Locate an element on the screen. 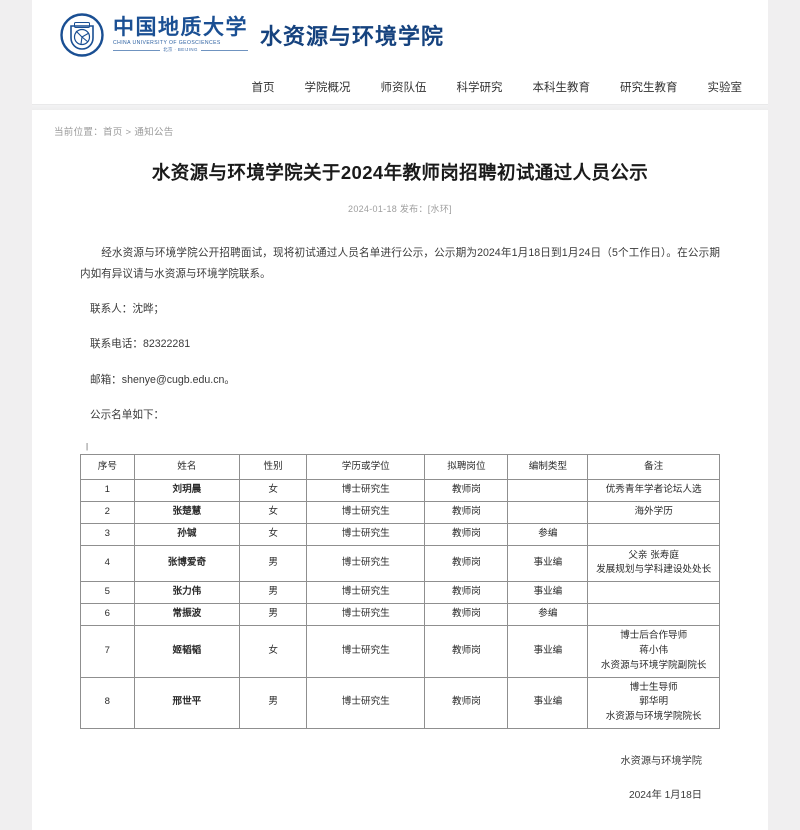 The height and width of the screenshot is (830, 800). table-row: 2 张楚慧女博士研究生 教师岗 海外学历 is located at coordinates (400, 512).